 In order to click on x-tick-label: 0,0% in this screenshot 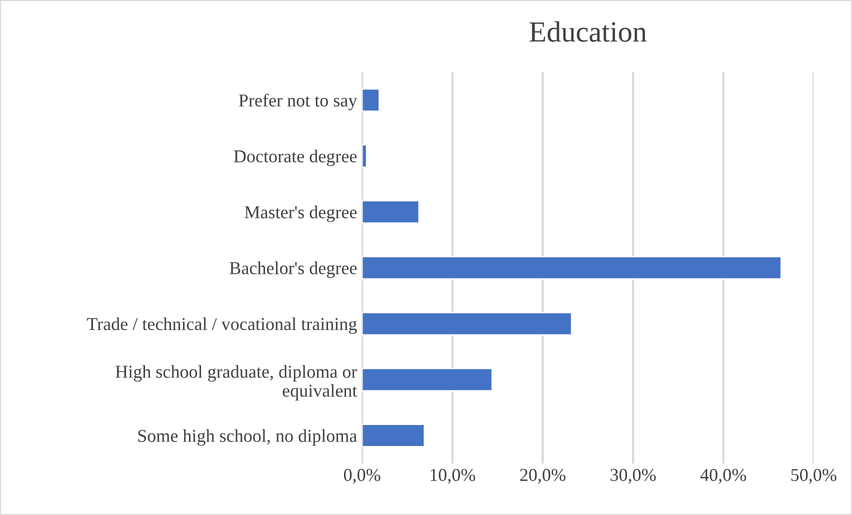, I will do `click(362, 476)`.